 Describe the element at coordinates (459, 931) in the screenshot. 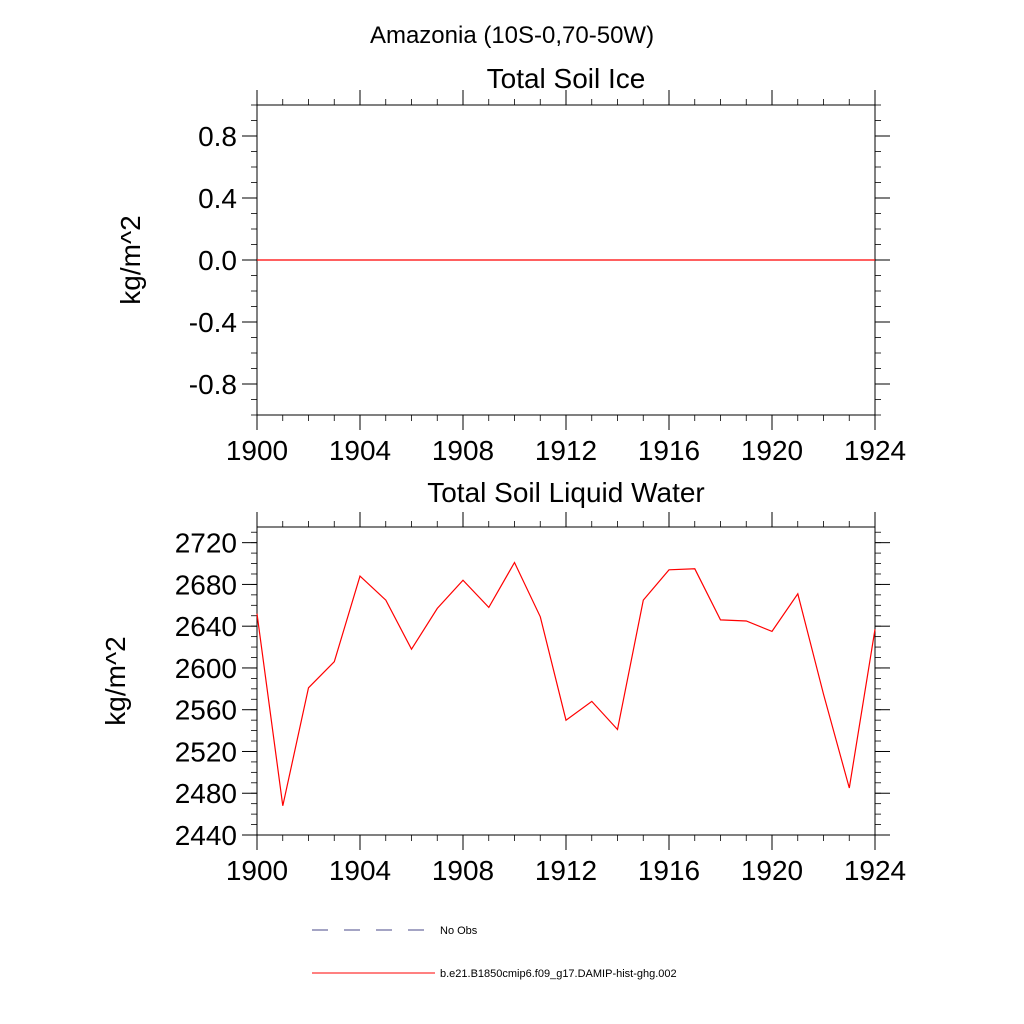

I see `legend-label: No Obs` at that location.